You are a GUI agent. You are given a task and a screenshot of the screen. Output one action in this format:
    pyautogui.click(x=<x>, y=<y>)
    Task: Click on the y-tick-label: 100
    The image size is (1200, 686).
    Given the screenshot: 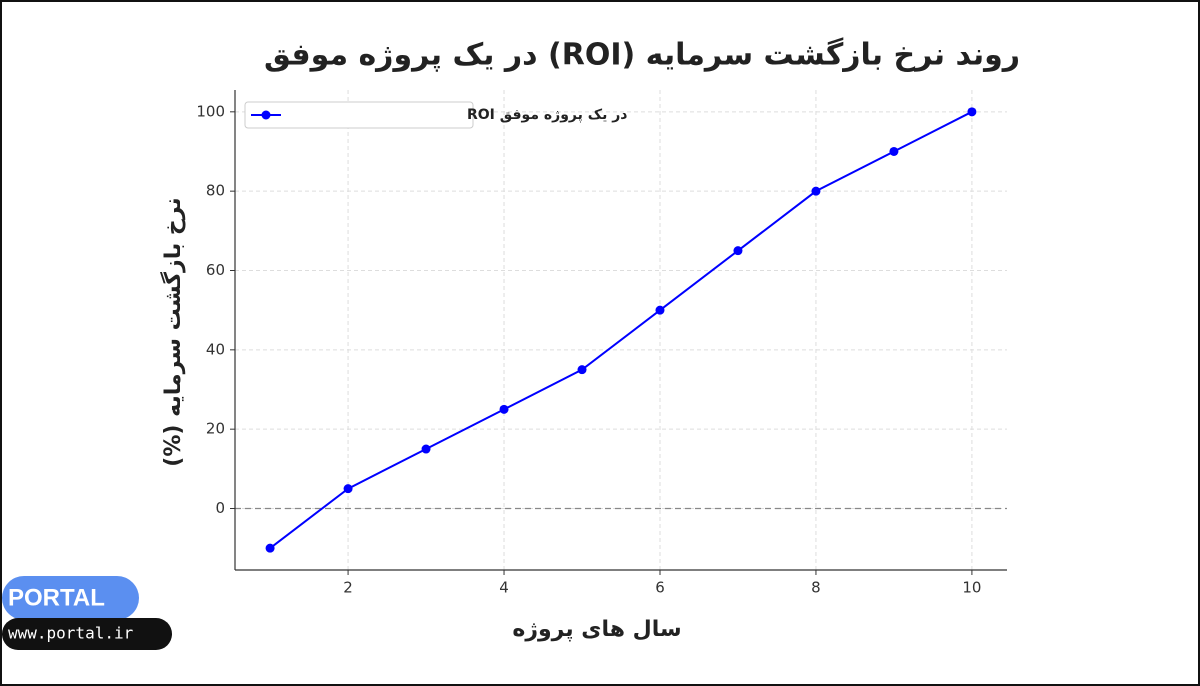 What is the action you would take?
    pyautogui.click(x=210, y=111)
    